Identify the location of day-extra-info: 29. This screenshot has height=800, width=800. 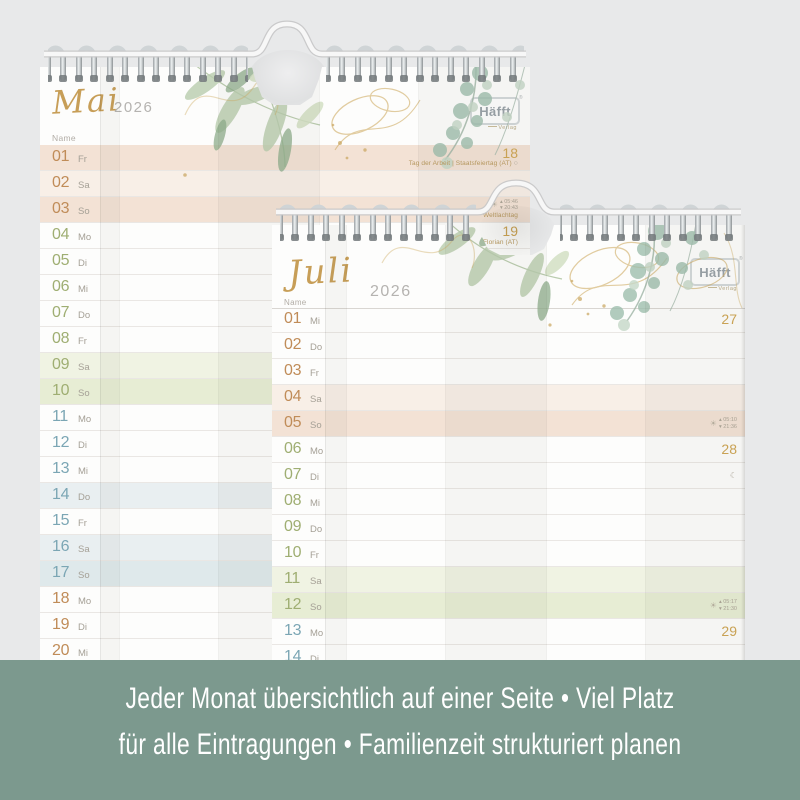
(729, 631).